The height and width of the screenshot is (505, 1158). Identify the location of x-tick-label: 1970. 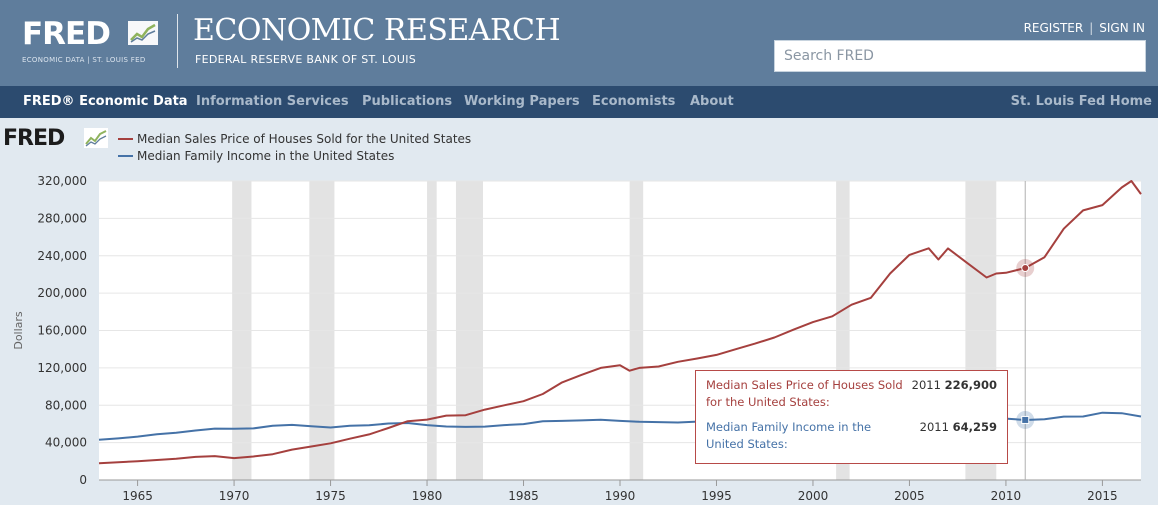
(234, 496).